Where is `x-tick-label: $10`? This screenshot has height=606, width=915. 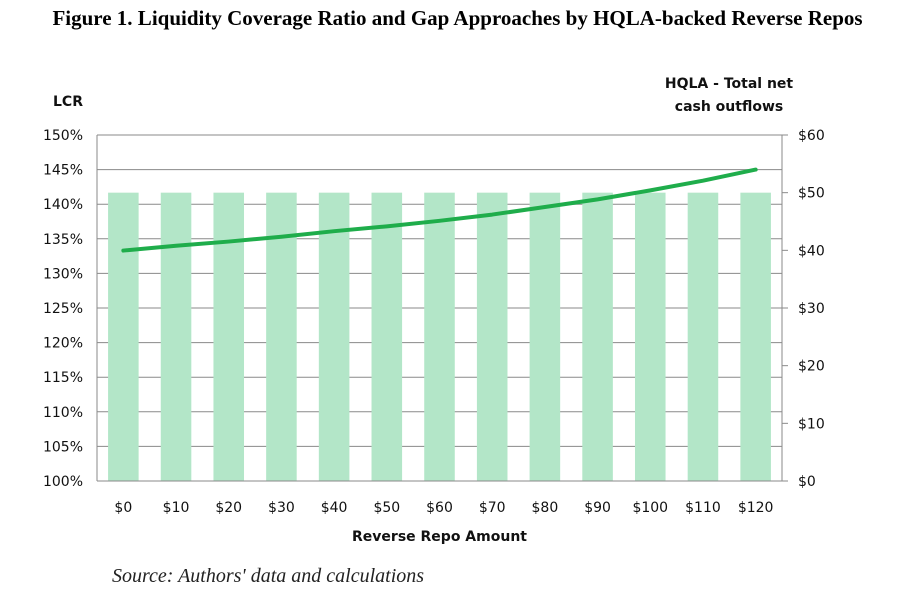
x-tick-label: $10 is located at coordinates (176, 508).